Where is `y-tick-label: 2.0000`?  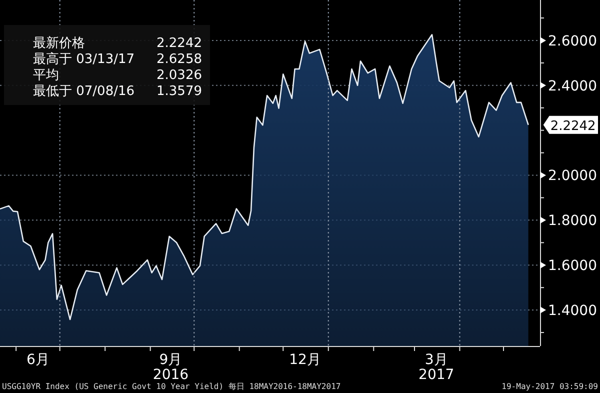 y-tick-label: 2.0000 is located at coordinates (572, 176).